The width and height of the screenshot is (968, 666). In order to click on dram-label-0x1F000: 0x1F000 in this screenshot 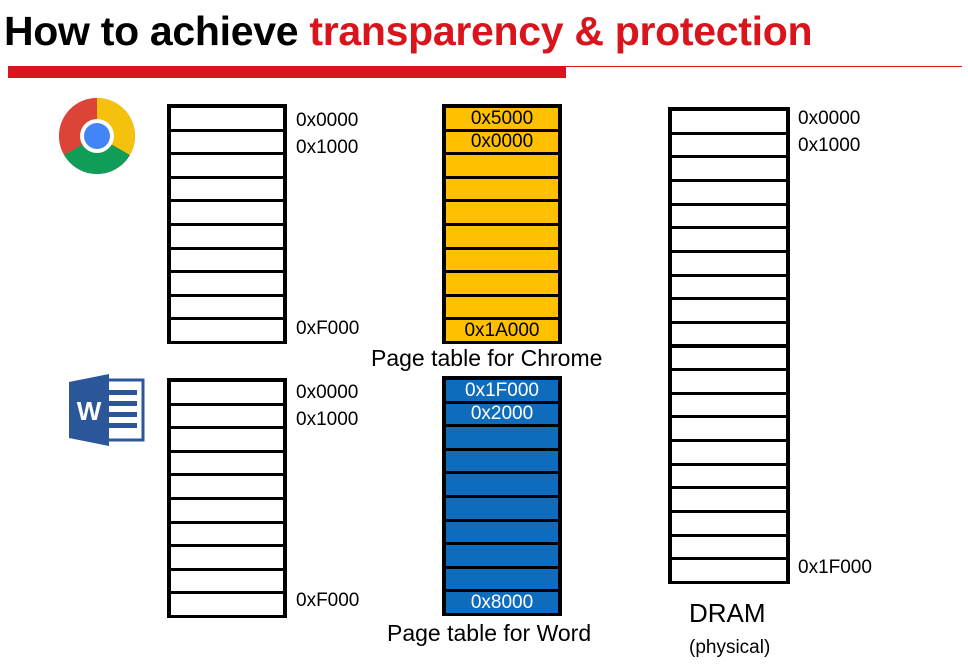, I will do `click(835, 567)`.